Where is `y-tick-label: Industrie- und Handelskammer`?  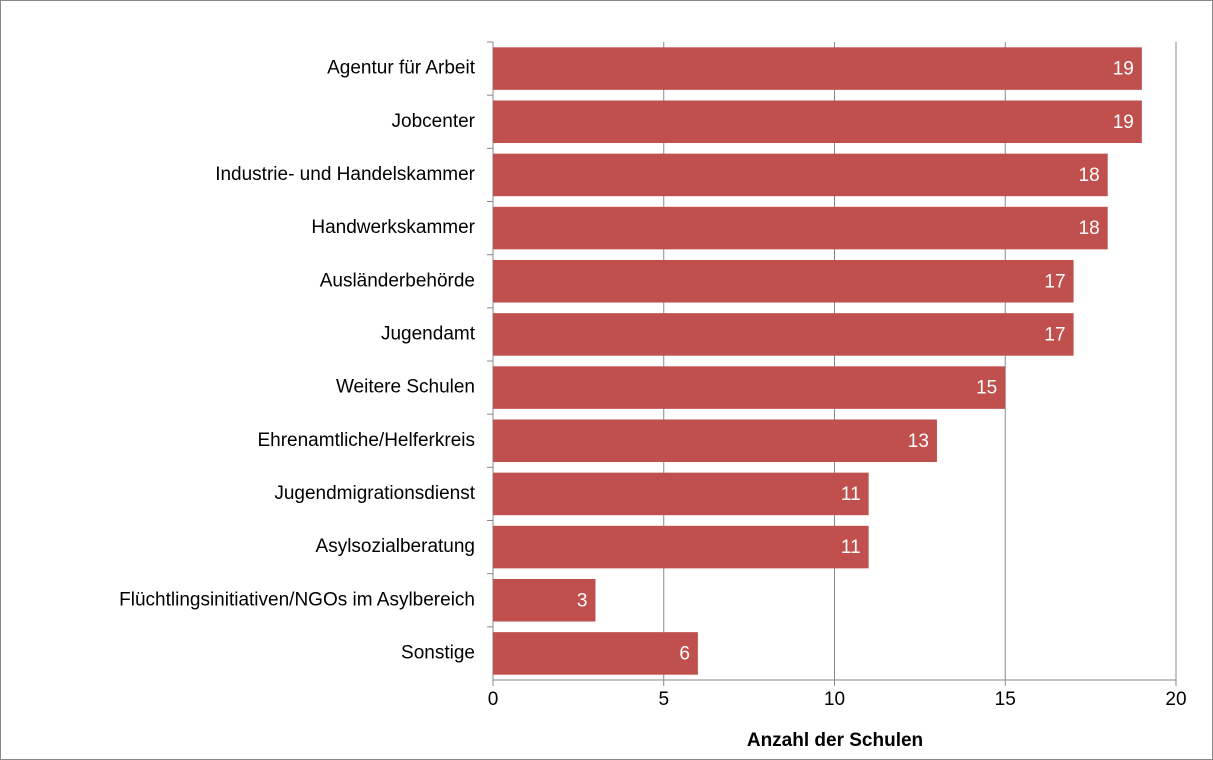 y-tick-label: Industrie- und Handelskammer is located at coordinates (345, 174).